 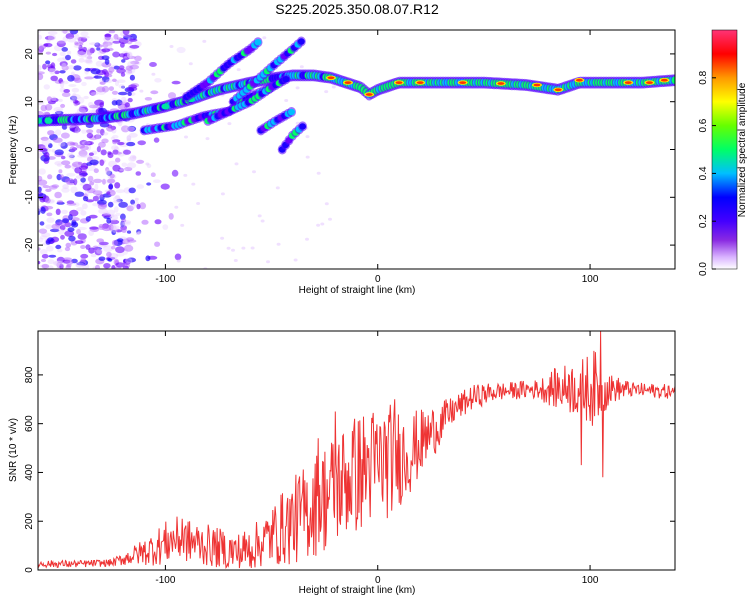 I want to click on figure-title: S225.2025.350.08.07.R12, so click(x=357, y=9).